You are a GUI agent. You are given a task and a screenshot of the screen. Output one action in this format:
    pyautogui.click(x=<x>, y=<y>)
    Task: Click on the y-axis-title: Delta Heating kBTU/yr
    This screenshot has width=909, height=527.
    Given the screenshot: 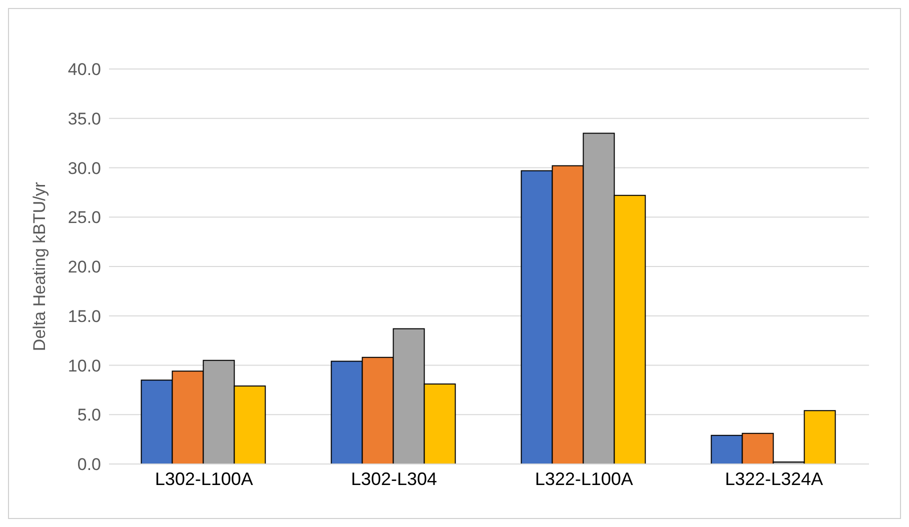 What is the action you would take?
    pyautogui.click(x=40, y=267)
    